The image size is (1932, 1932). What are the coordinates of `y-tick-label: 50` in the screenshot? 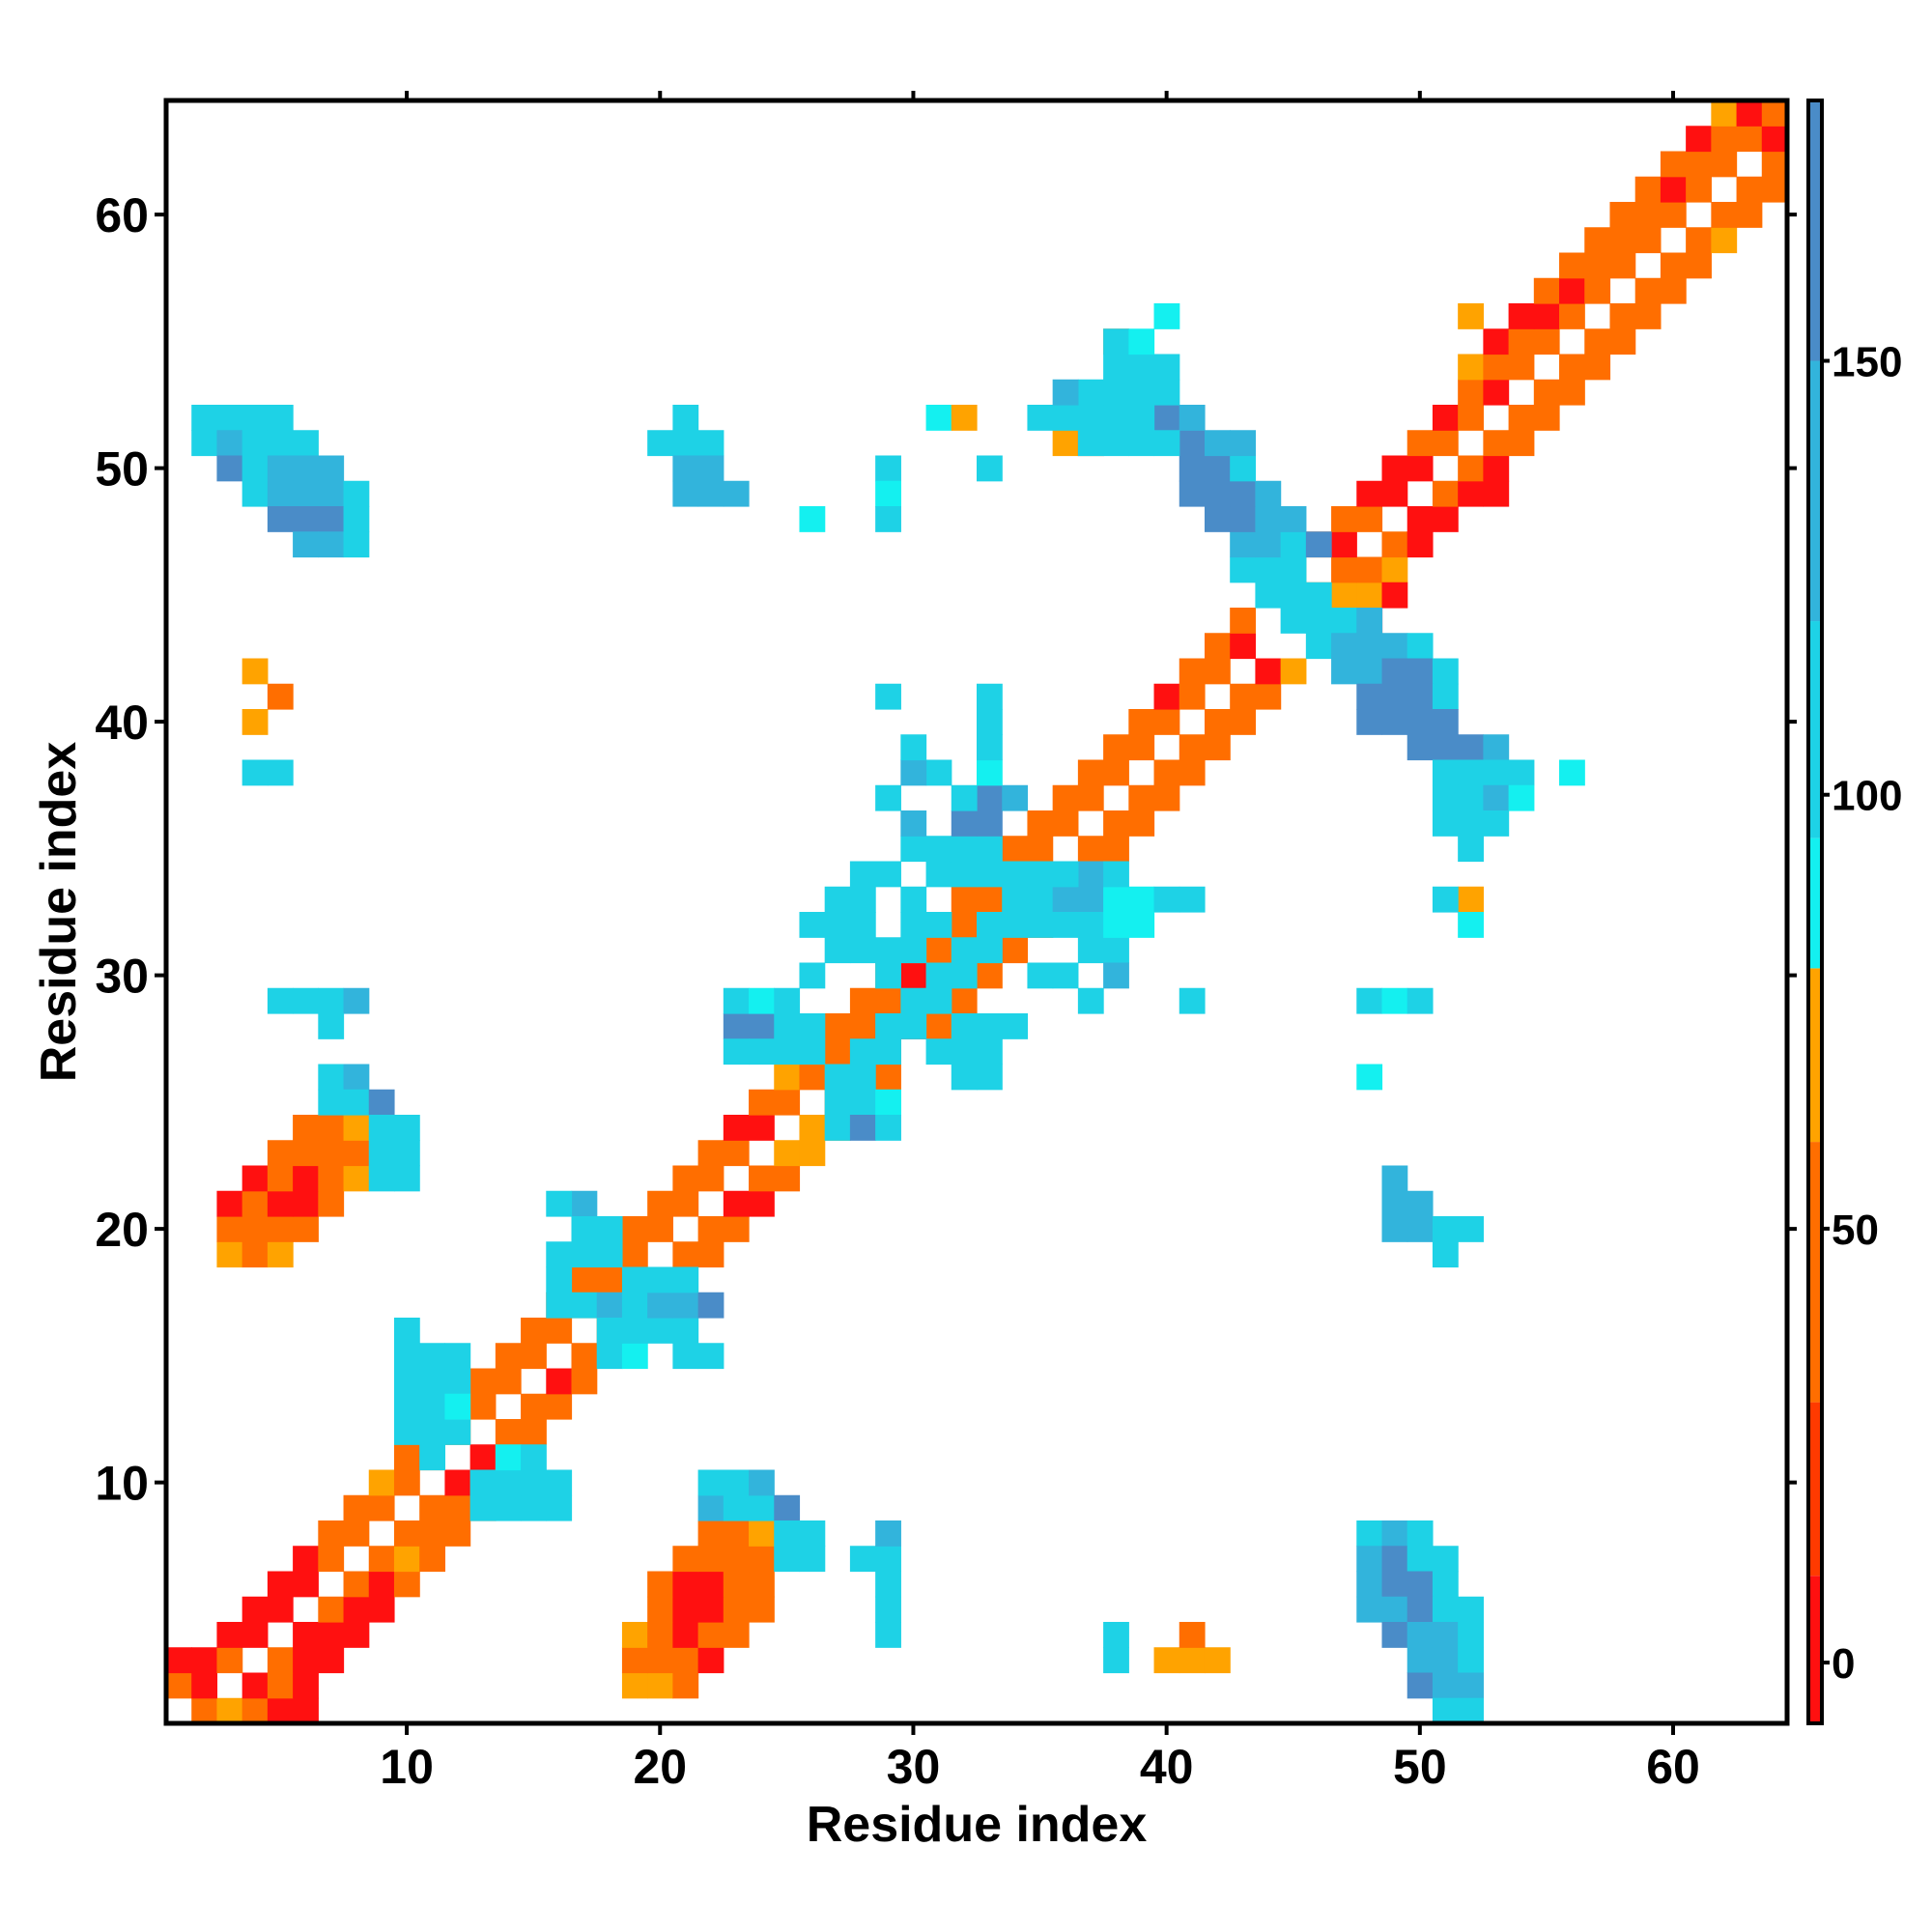 It's located at (122, 469).